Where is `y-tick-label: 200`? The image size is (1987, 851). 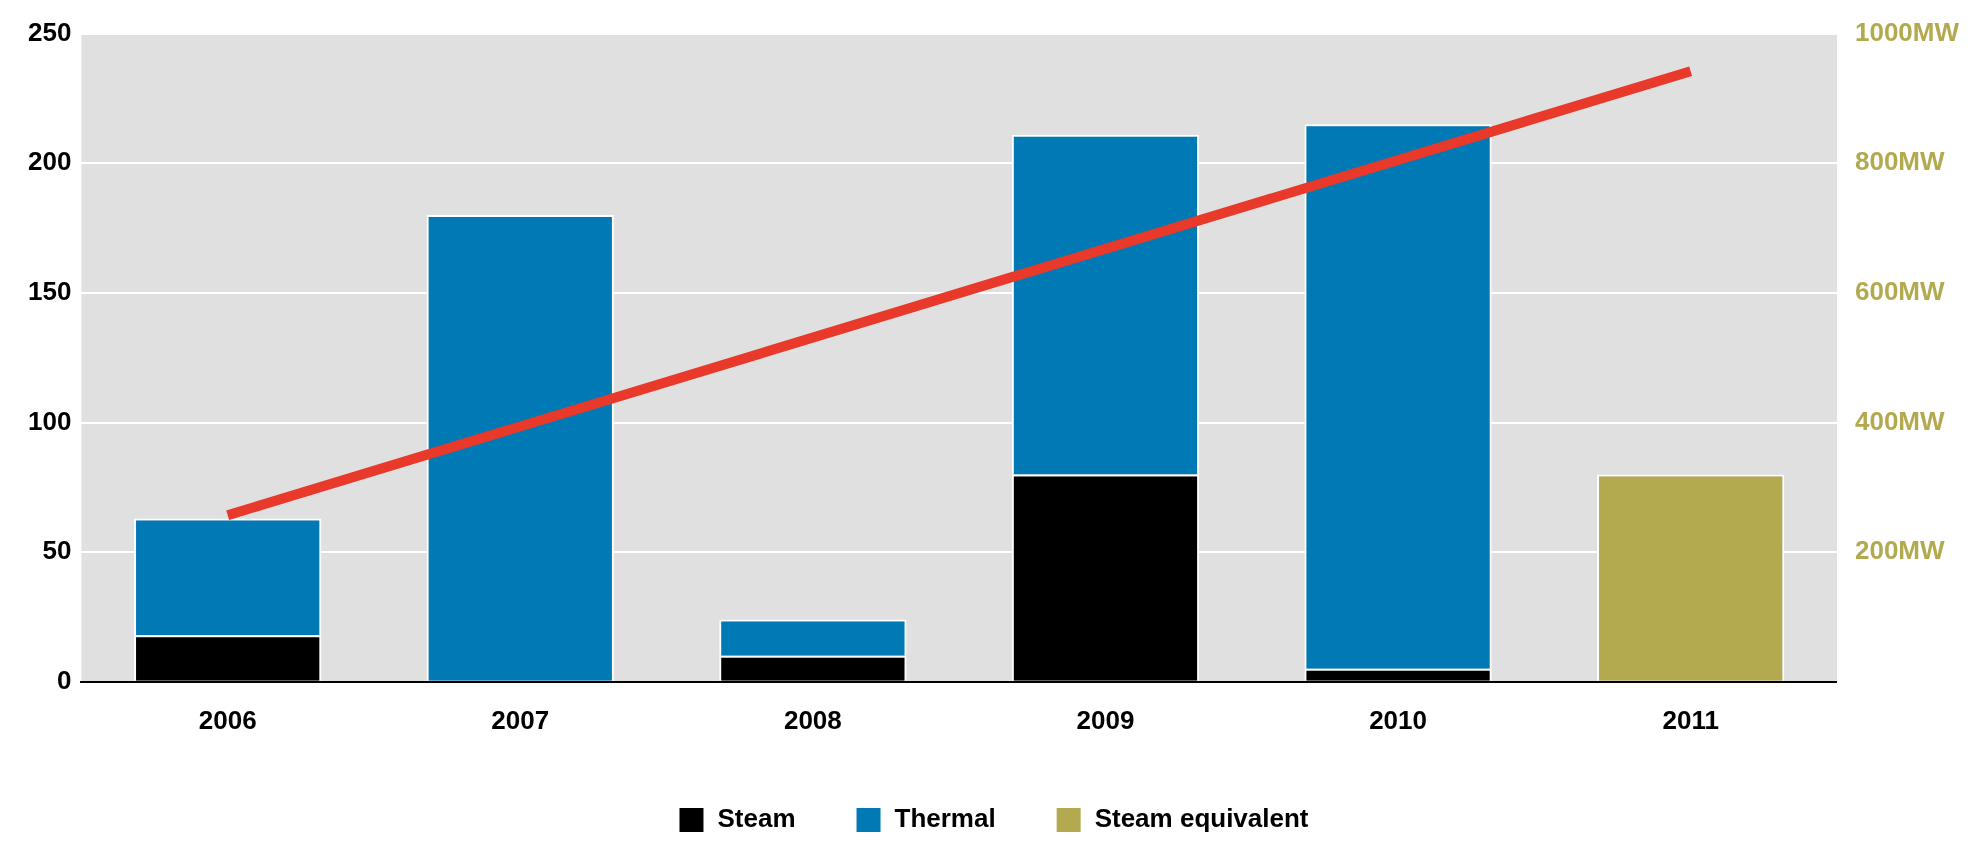 y-tick-label: 200 is located at coordinates (49, 161).